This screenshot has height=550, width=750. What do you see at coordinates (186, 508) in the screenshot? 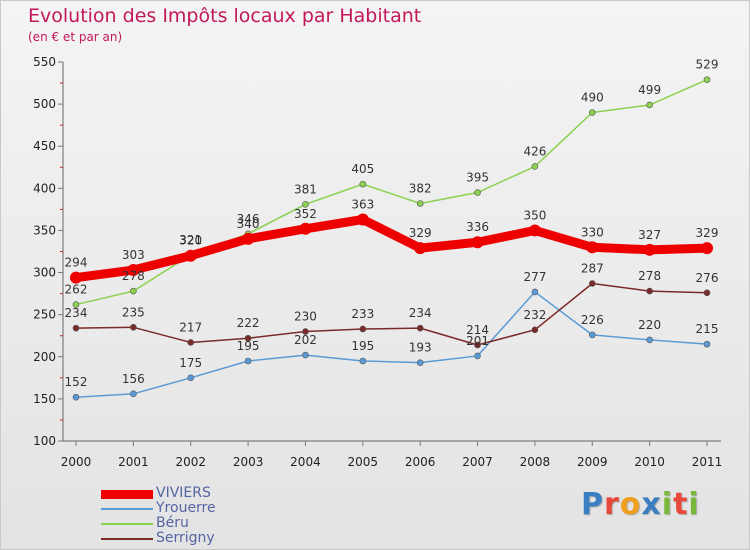
I see `legend-label: Yrouerre` at bounding box center [186, 508].